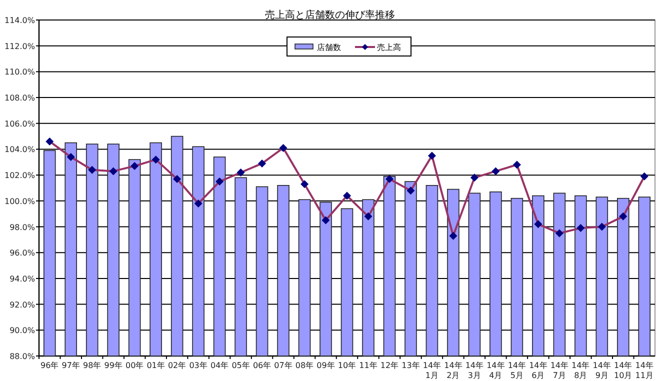 Image resolution: width=660 pixels, height=381 pixels. What do you see at coordinates (177, 365) in the screenshot?
I see `x-tick-label: 02年` at bounding box center [177, 365].